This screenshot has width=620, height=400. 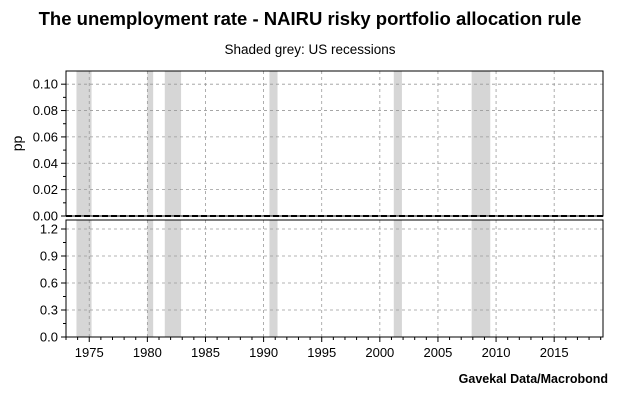 What do you see at coordinates (554, 352) in the screenshot?
I see `x-tick-label: 2015` at bounding box center [554, 352].